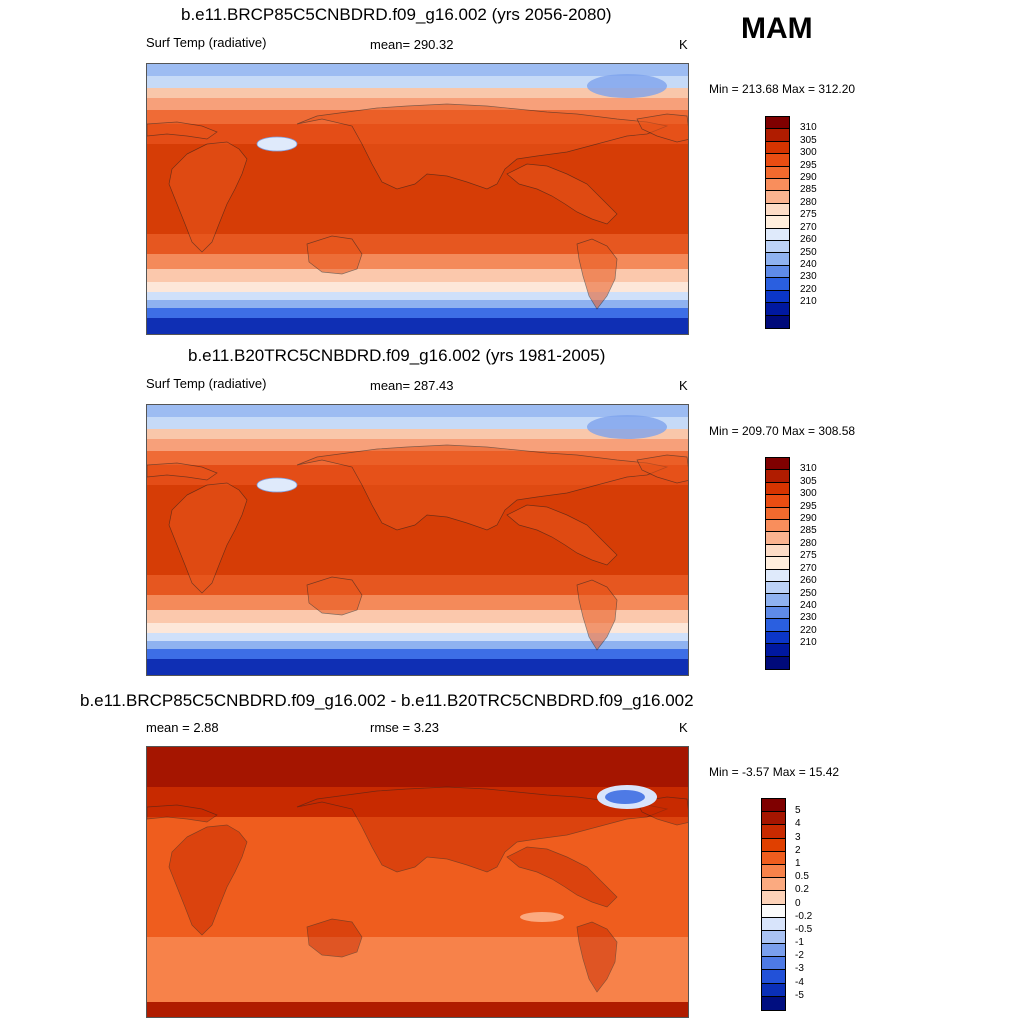  Describe the element at coordinates (799, 956) in the screenshot. I see `colorbar-tick-label: -2` at that location.